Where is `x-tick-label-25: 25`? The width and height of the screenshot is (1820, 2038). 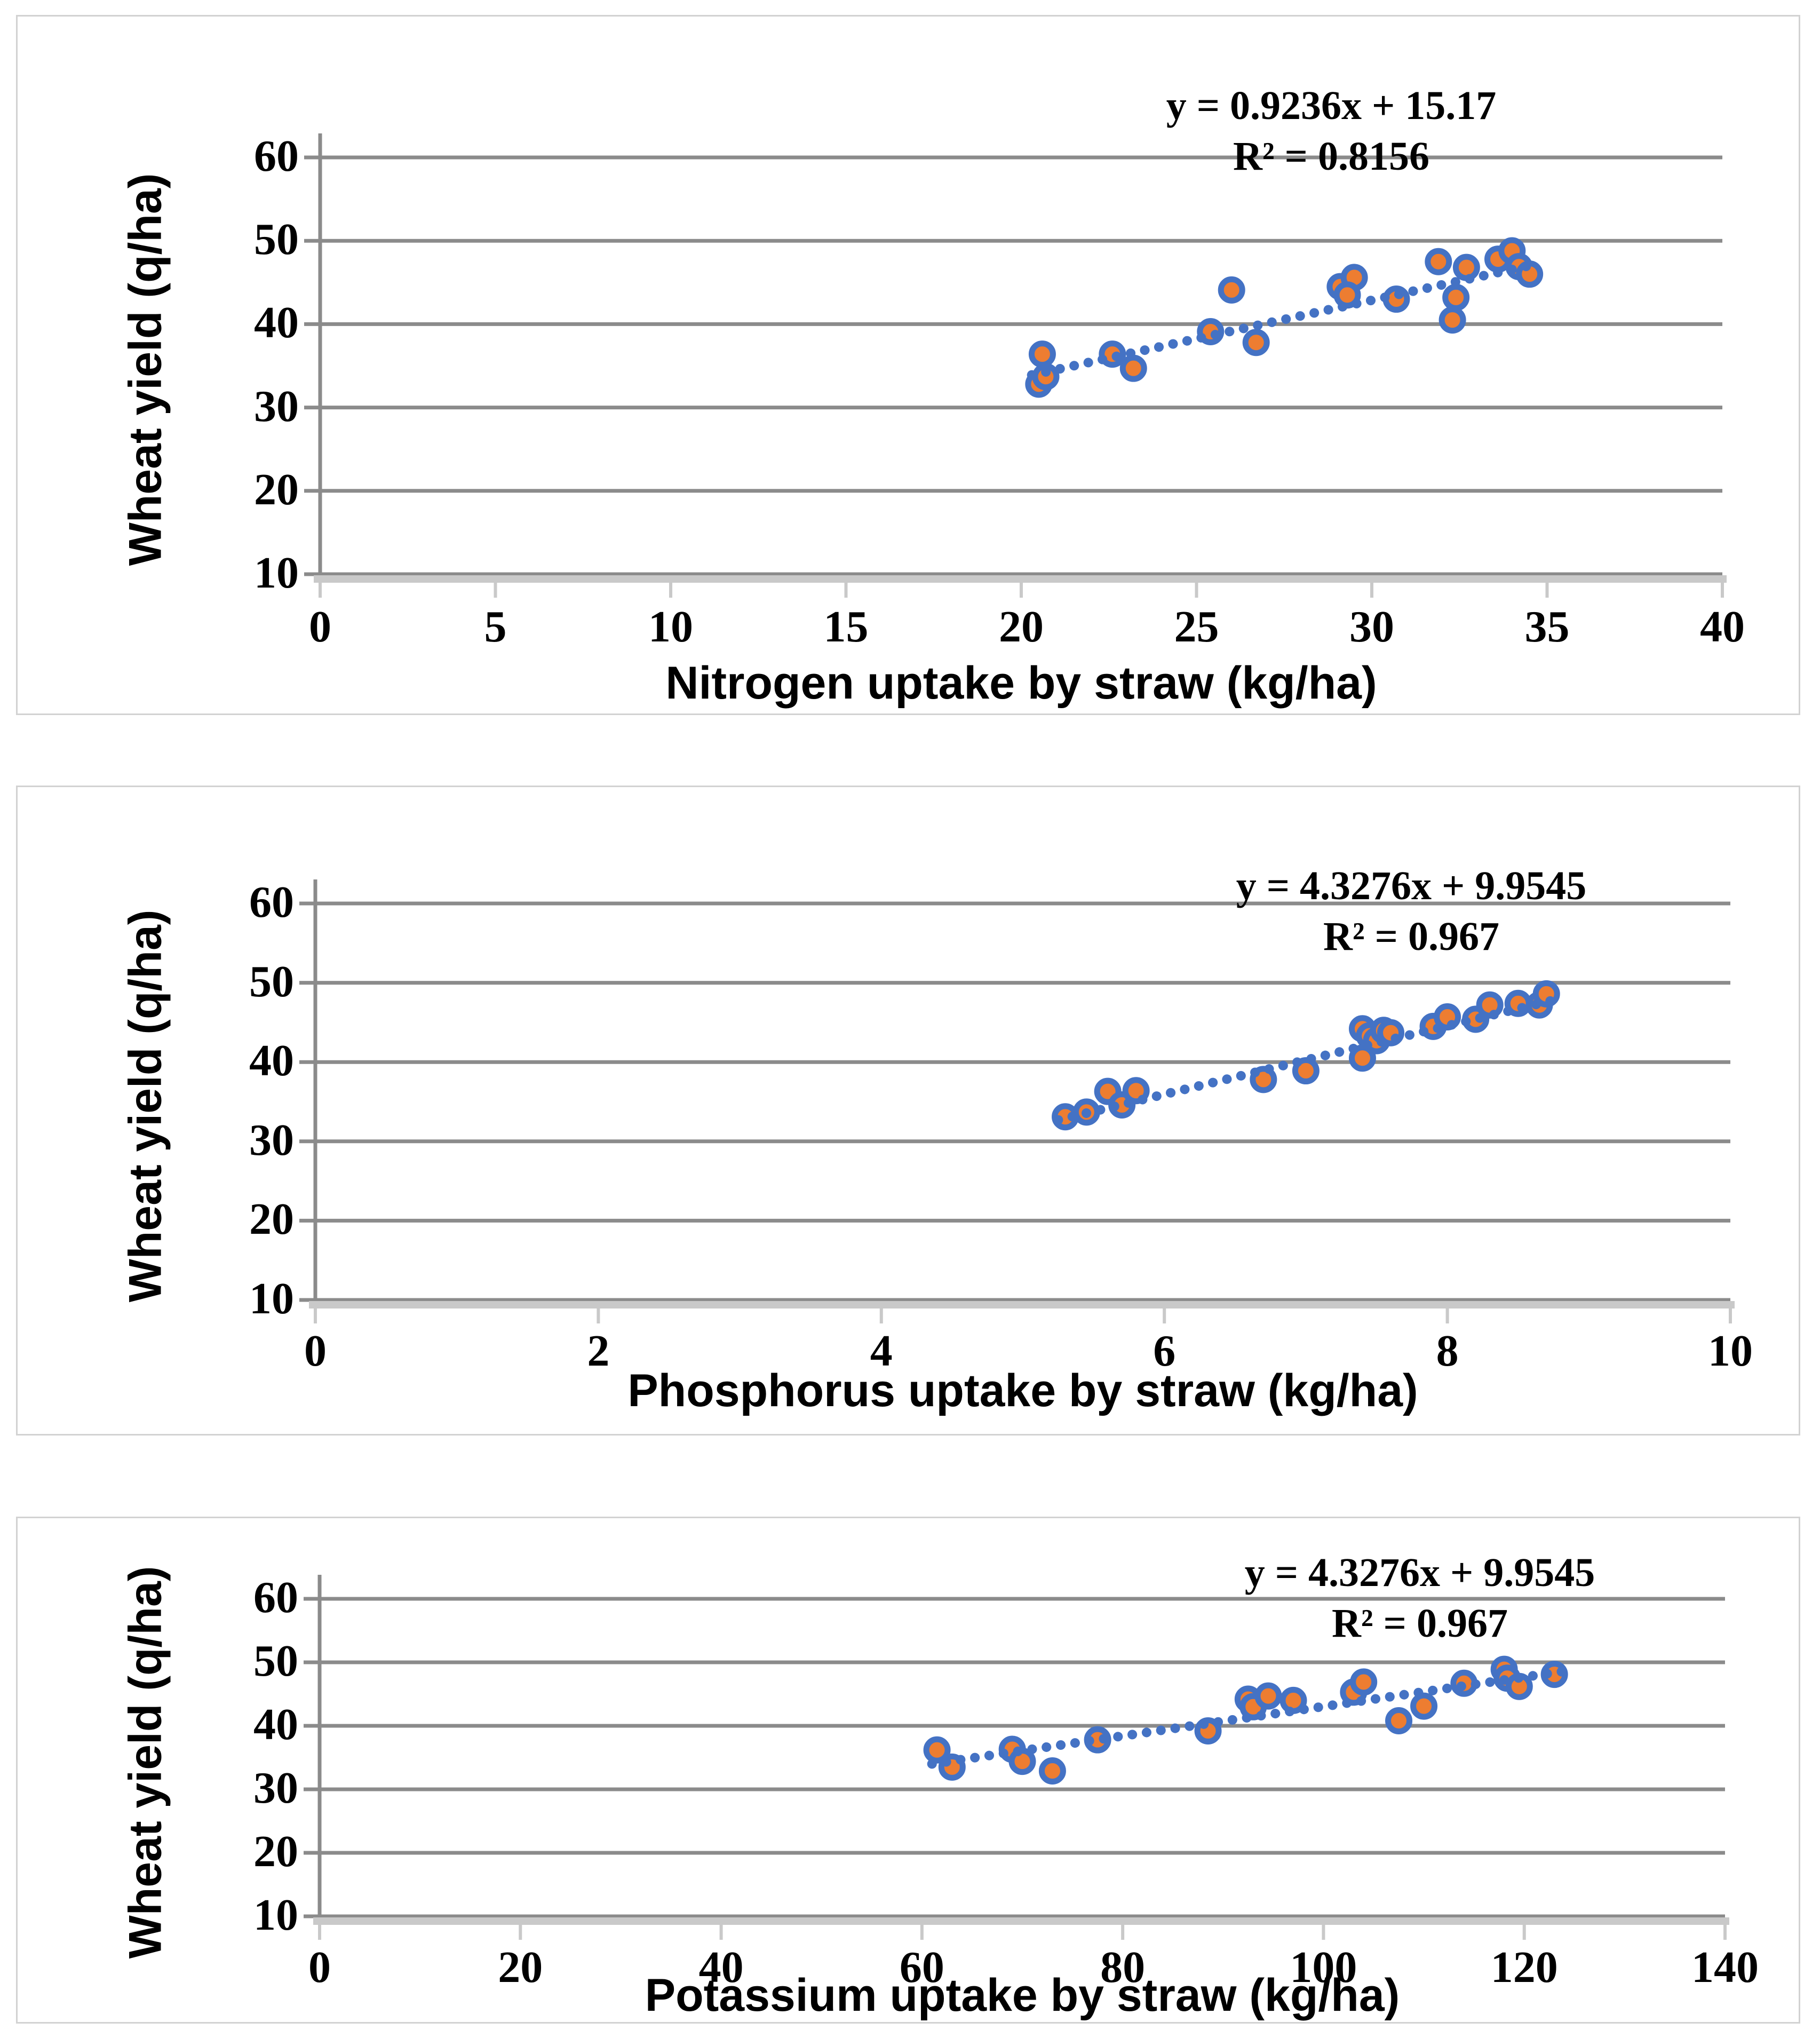 x-tick-label-25: 25 is located at coordinates (1196, 627).